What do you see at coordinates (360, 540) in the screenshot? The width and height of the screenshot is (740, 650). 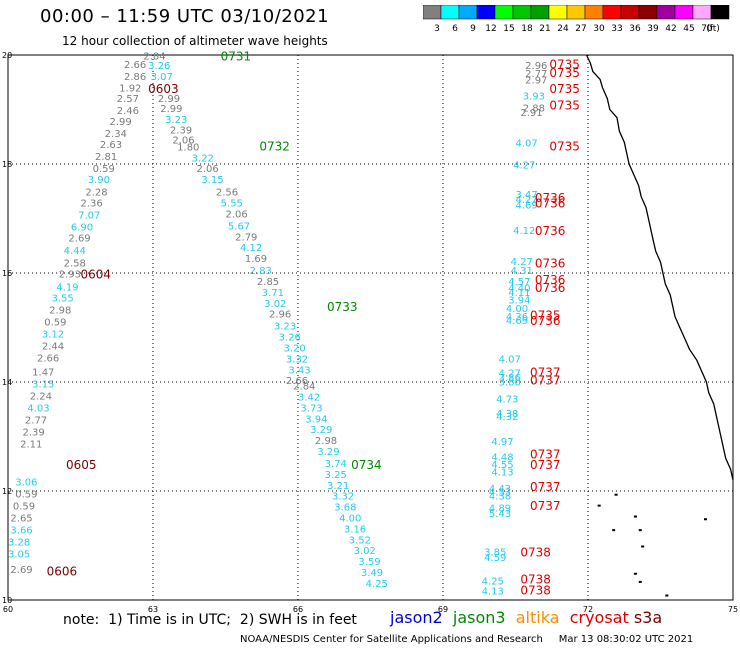 I see `wave-height-value: 3.52` at bounding box center [360, 540].